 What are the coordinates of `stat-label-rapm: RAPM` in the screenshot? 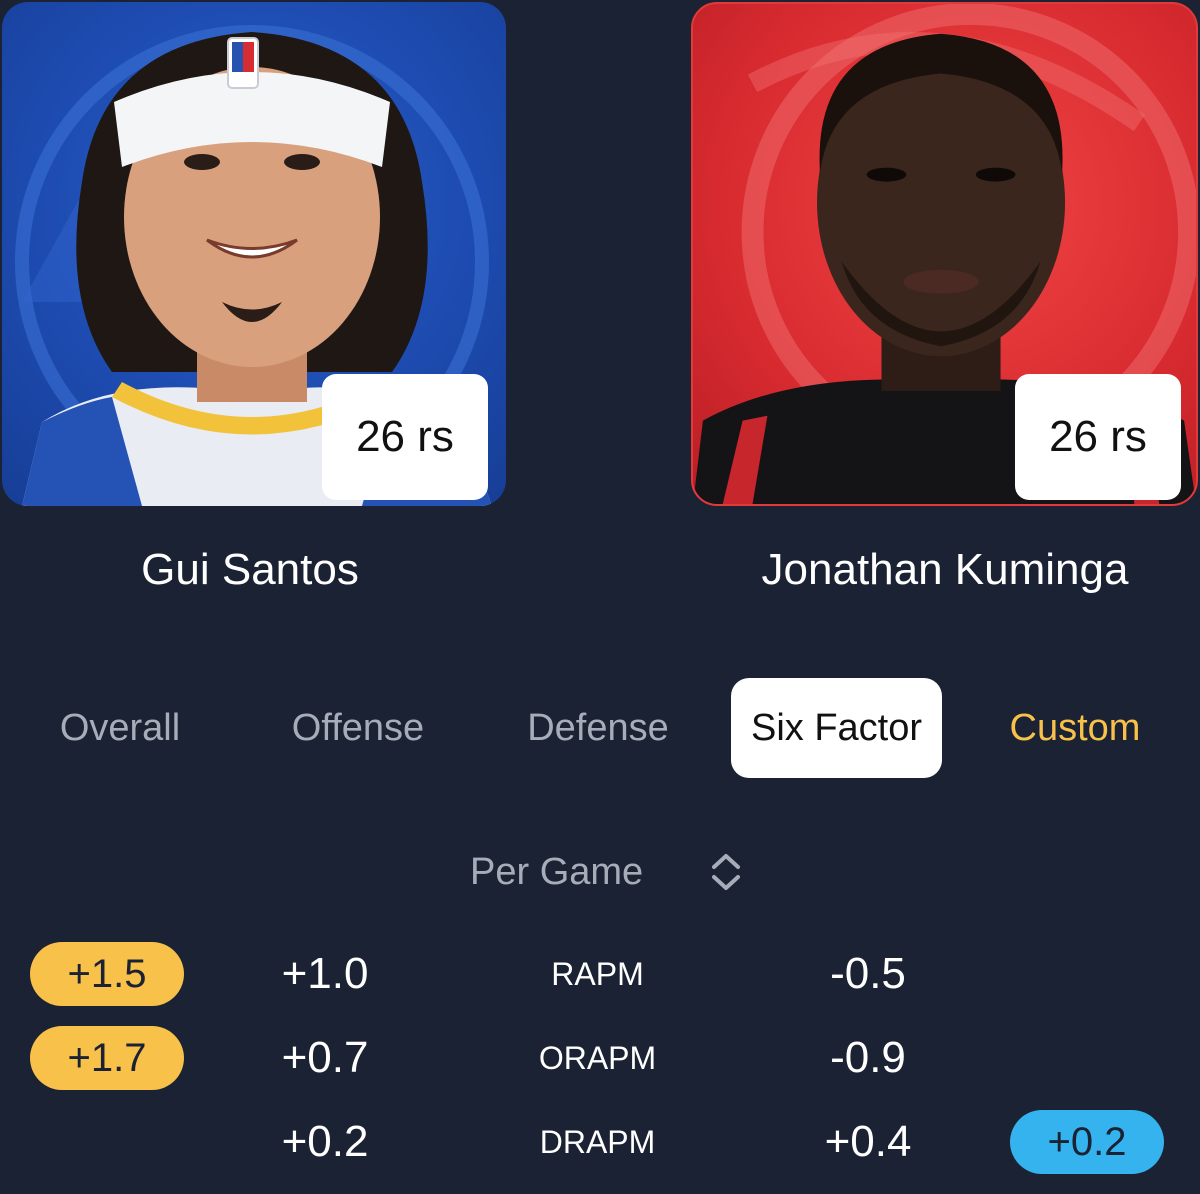 It's located at (597, 973).